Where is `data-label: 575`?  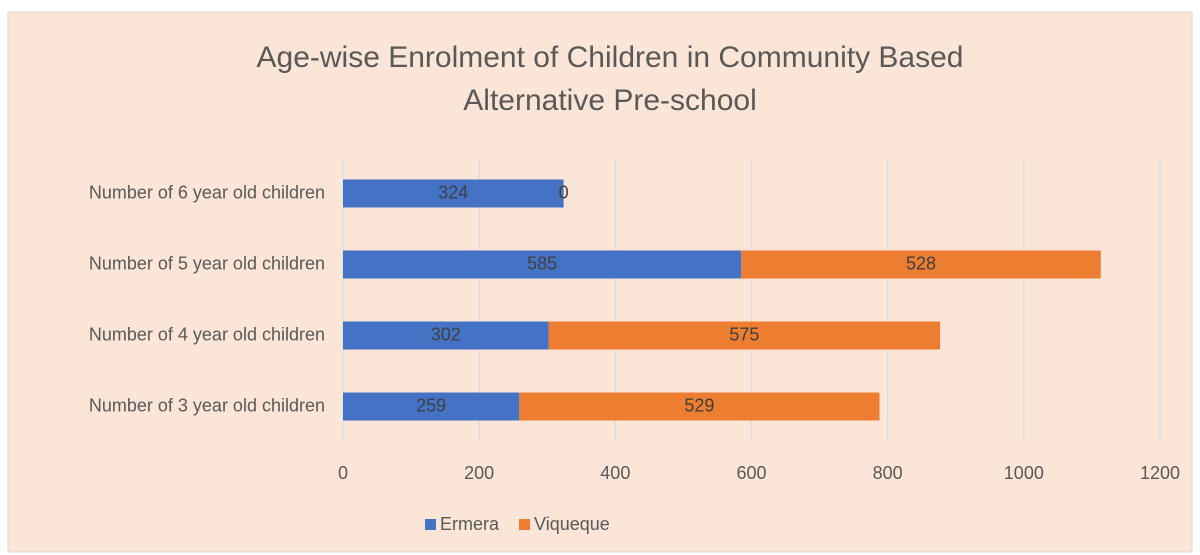
data-label: 575 is located at coordinates (744, 334).